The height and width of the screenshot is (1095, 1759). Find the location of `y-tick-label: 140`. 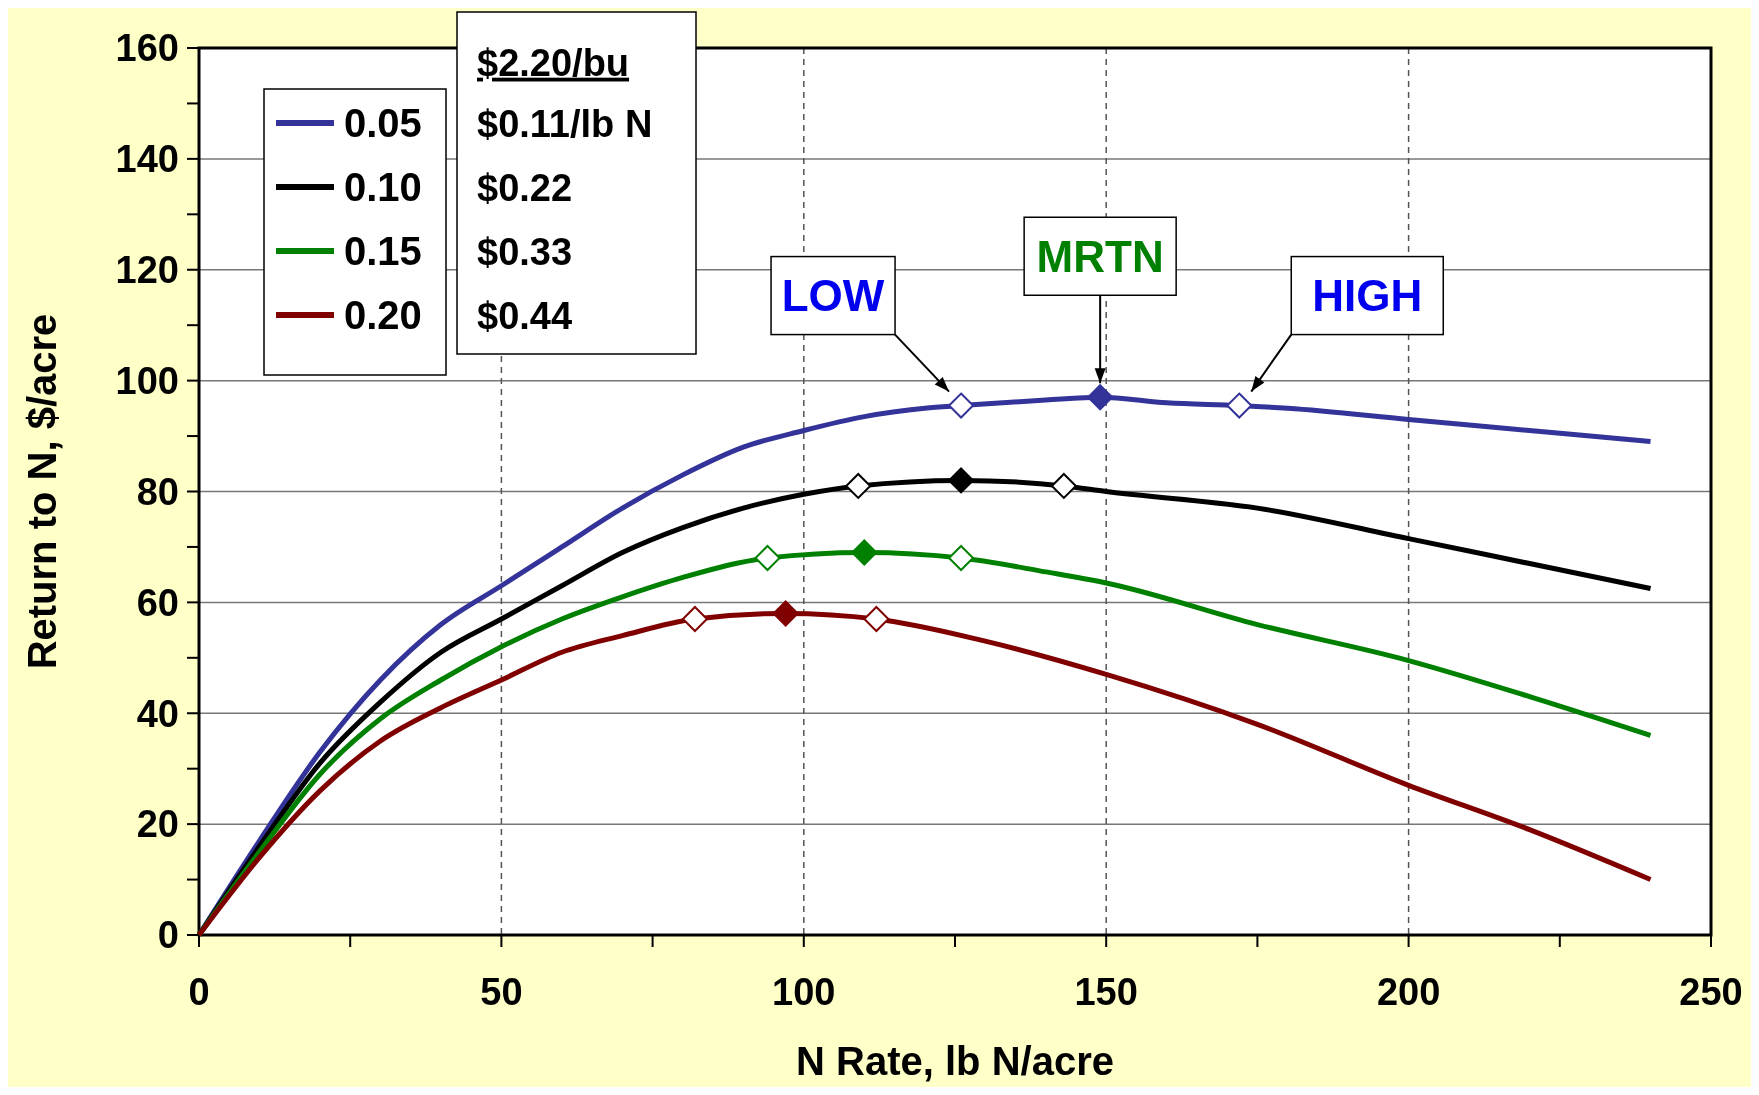

y-tick-label: 140 is located at coordinates (147, 159).